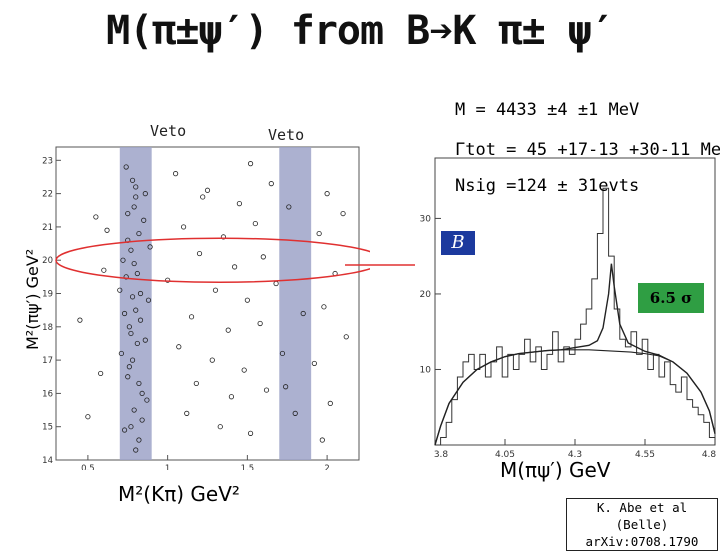 The image size is (720, 551). I want to click on y-tick-label: 17, so click(47, 361).